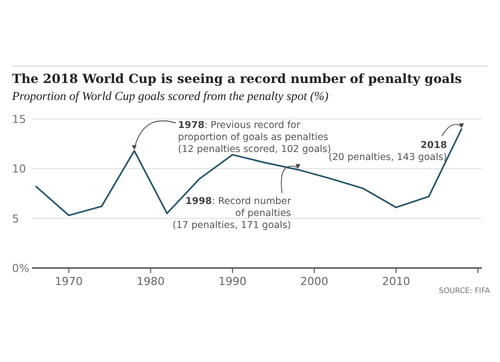  I want to click on y-tick-label: 5, so click(15, 219).